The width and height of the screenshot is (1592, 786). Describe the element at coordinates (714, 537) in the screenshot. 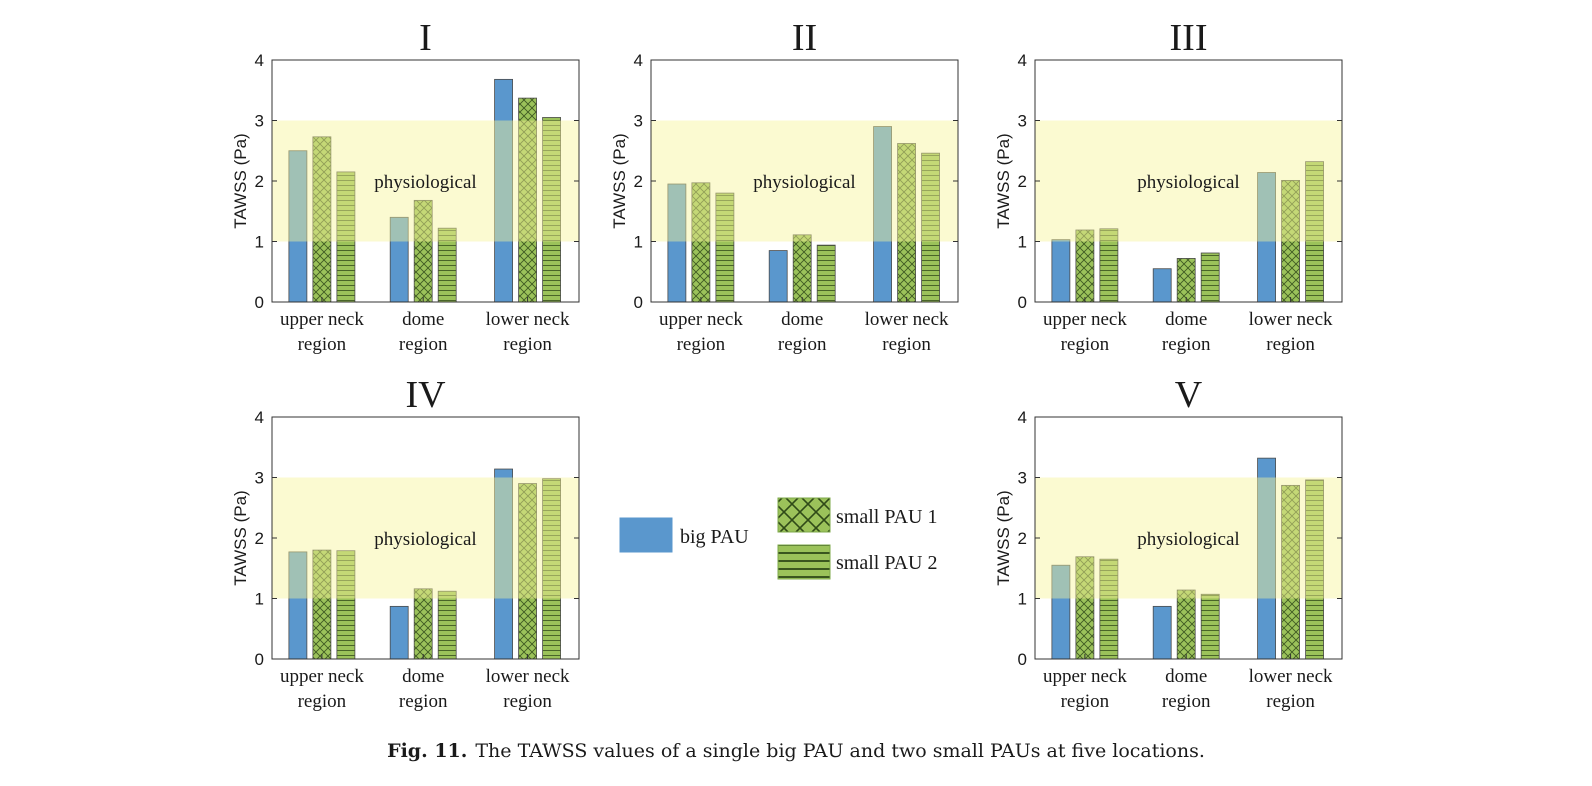

I see `legend-label-1: big PAU` at that location.